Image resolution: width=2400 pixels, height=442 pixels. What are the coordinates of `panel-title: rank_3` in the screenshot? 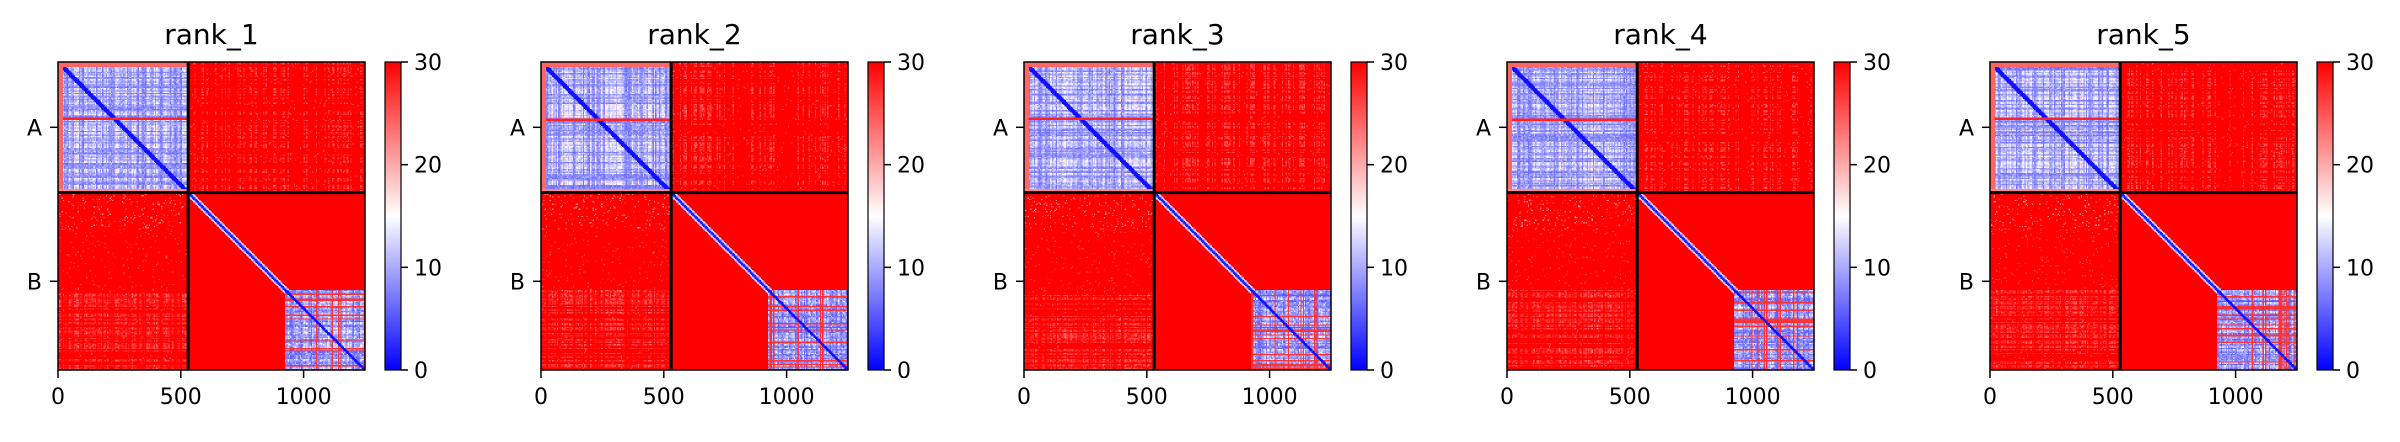 It's located at (1177, 34).